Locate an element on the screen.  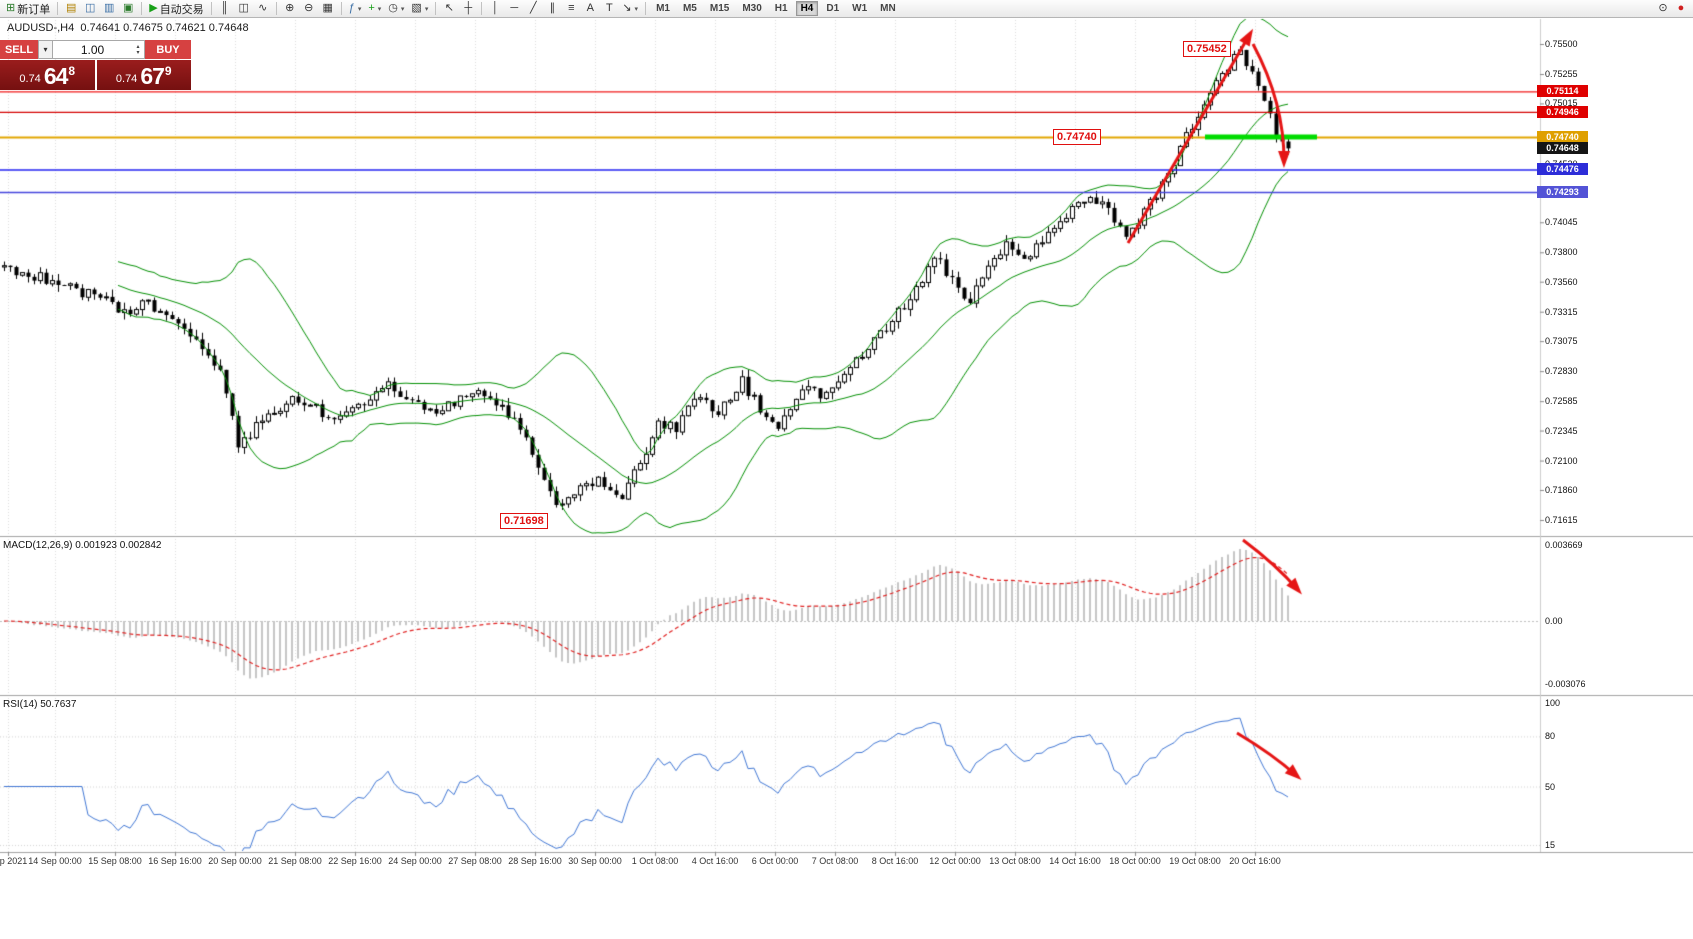
search-button: ⊙ is located at coordinates (1663, 9).